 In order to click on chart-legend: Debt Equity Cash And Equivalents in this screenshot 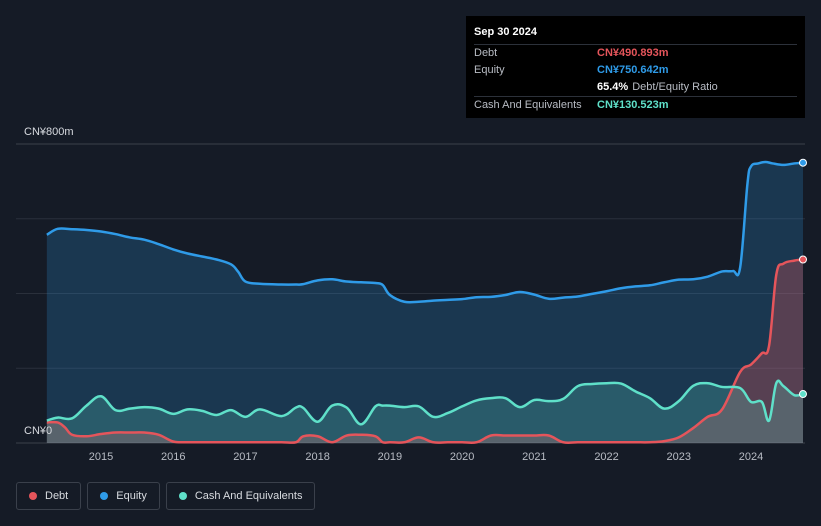, I will do `click(166, 496)`.